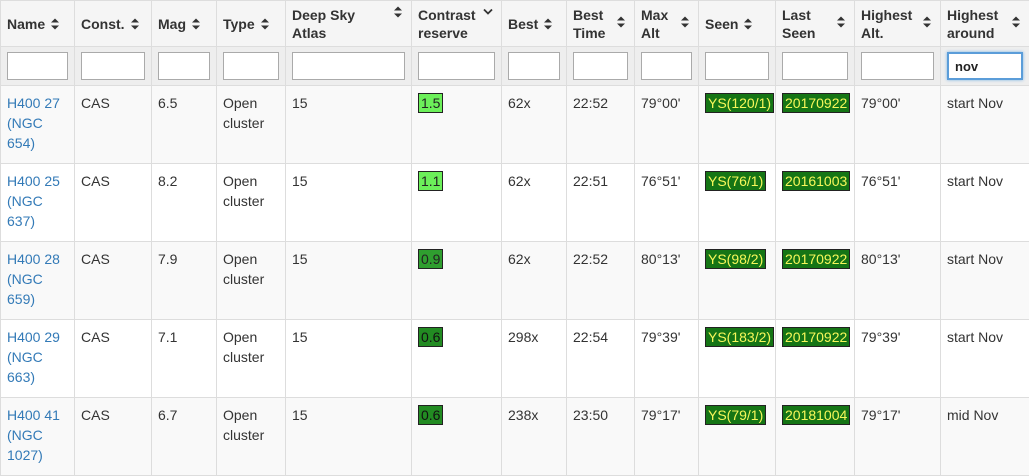 The image size is (1029, 476). Describe the element at coordinates (534, 359) in the screenshot. I see `cell-best: 298x` at that location.